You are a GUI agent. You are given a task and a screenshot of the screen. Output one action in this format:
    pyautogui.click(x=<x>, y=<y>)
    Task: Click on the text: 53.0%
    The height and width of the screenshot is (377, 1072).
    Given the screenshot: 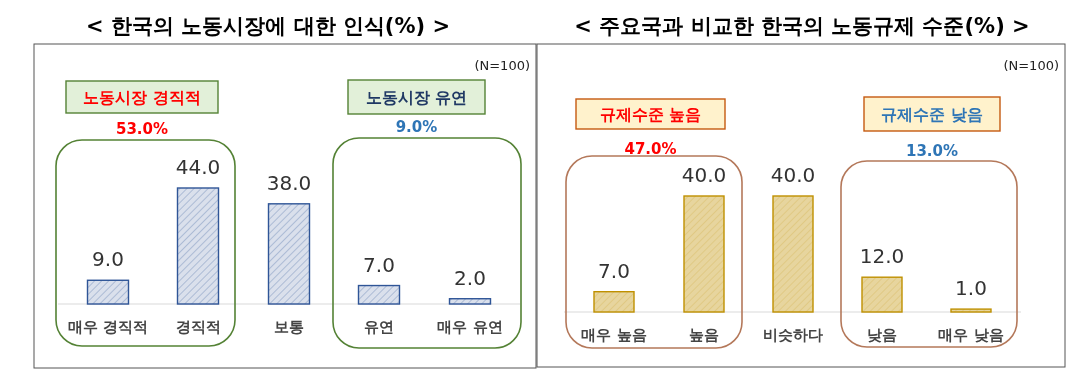 What is the action you would take?
    pyautogui.click(x=142, y=129)
    